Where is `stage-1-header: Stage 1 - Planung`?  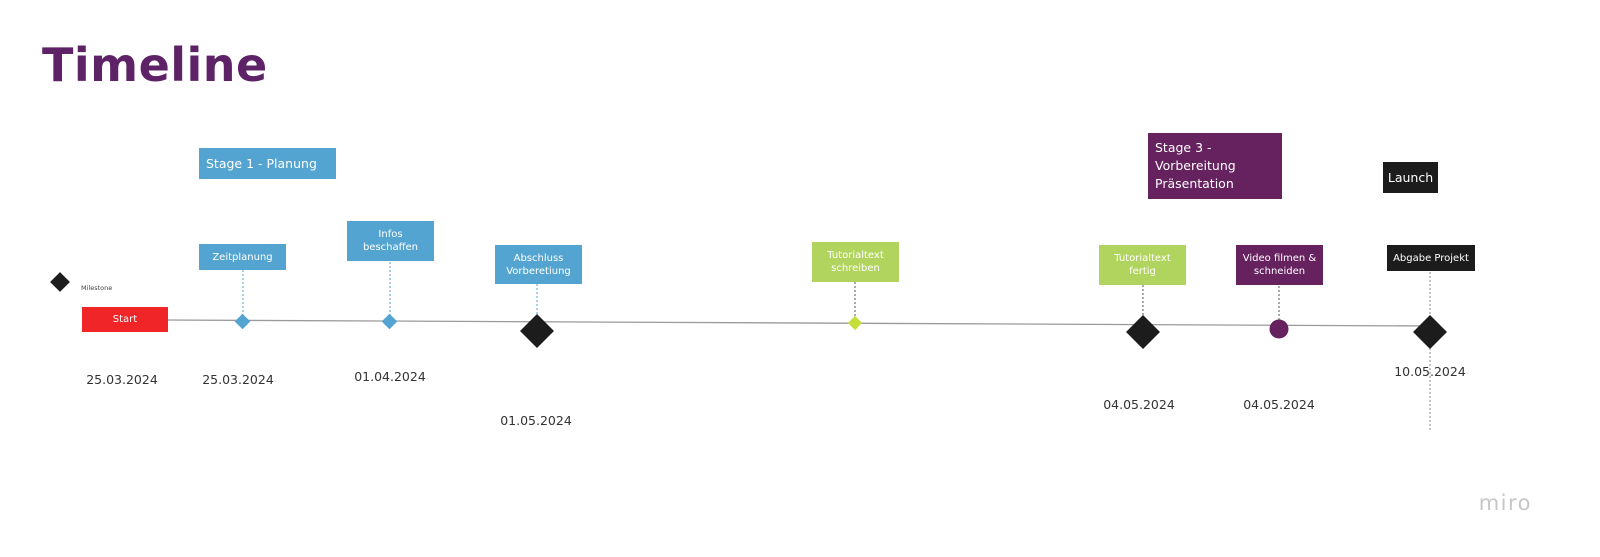
stage-1-header: Stage 1 - Planung is located at coordinates (267, 163).